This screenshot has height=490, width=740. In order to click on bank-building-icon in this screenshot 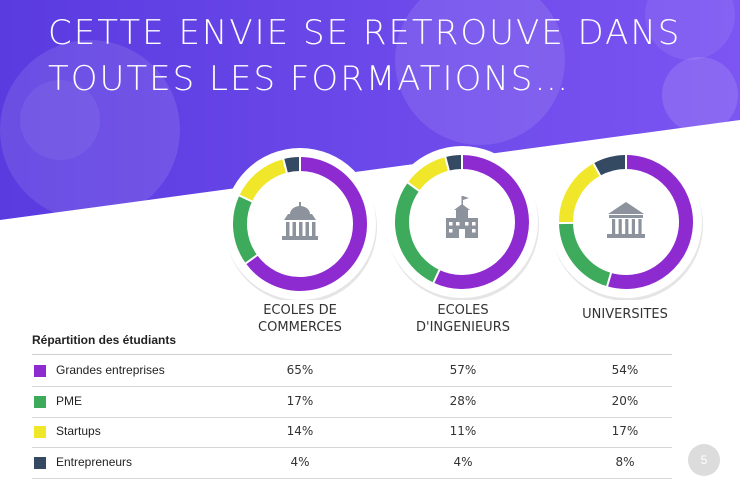, I will do `click(300, 221)`.